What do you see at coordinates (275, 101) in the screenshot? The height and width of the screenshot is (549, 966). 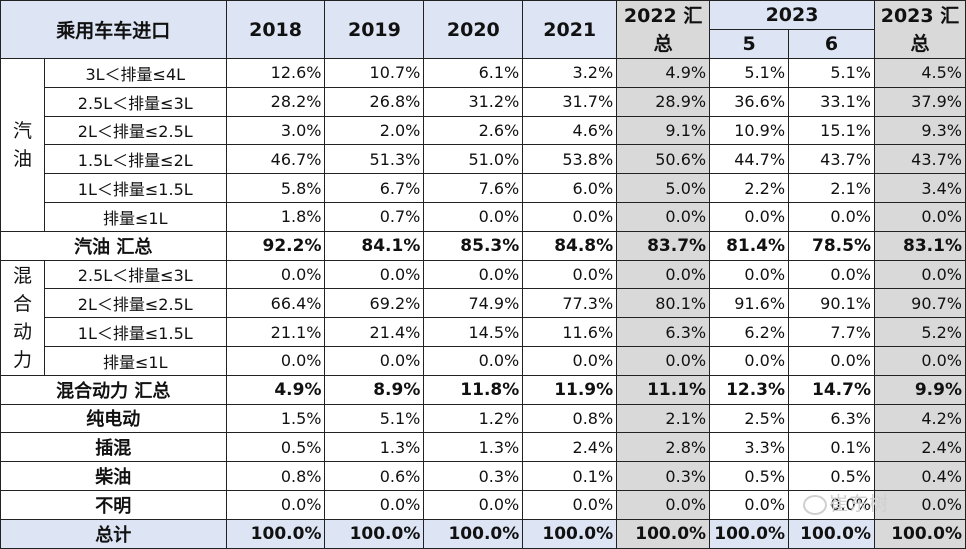 I see `value-cell: 28.2%` at bounding box center [275, 101].